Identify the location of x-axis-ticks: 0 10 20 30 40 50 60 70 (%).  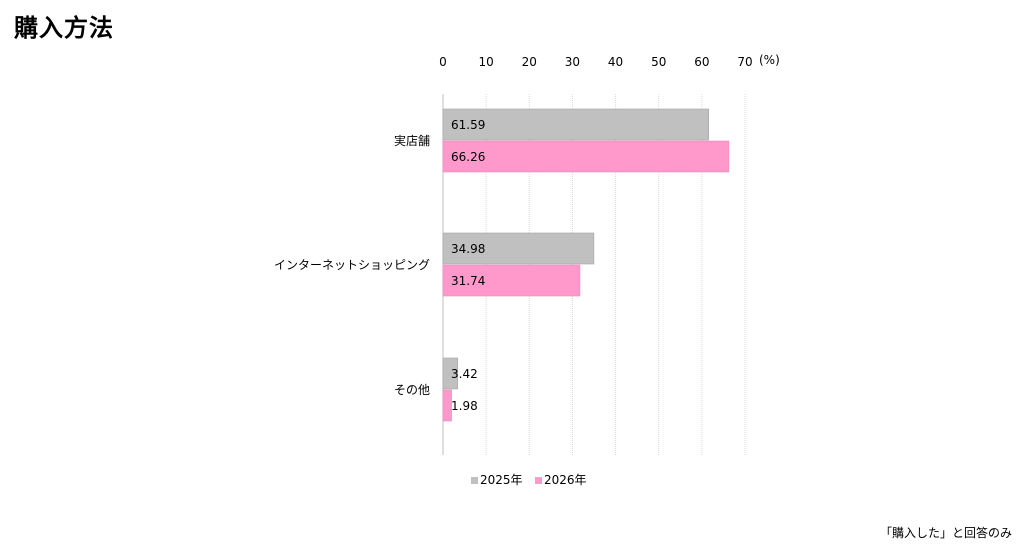
(609, 61).